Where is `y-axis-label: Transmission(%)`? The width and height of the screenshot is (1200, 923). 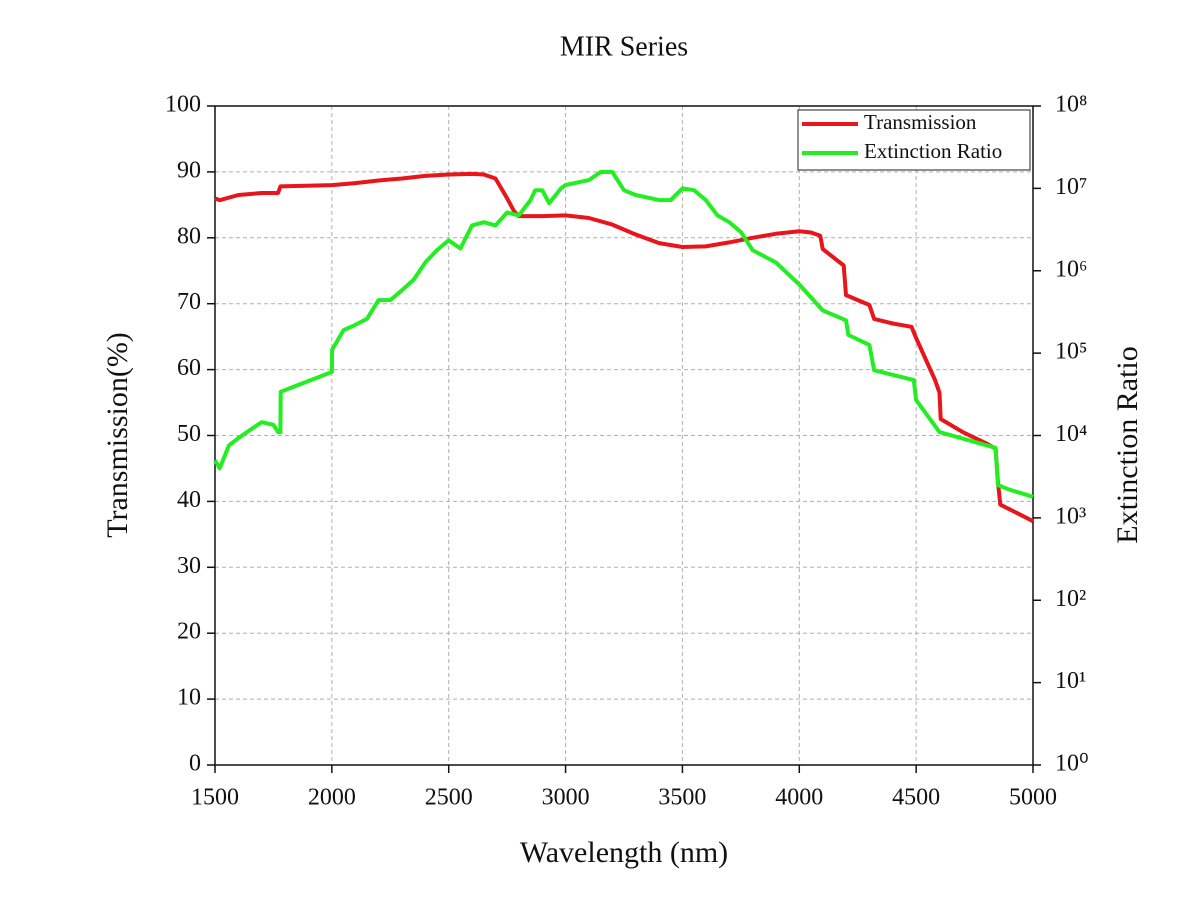
y-axis-label: Transmission(%) is located at coordinates (117, 435).